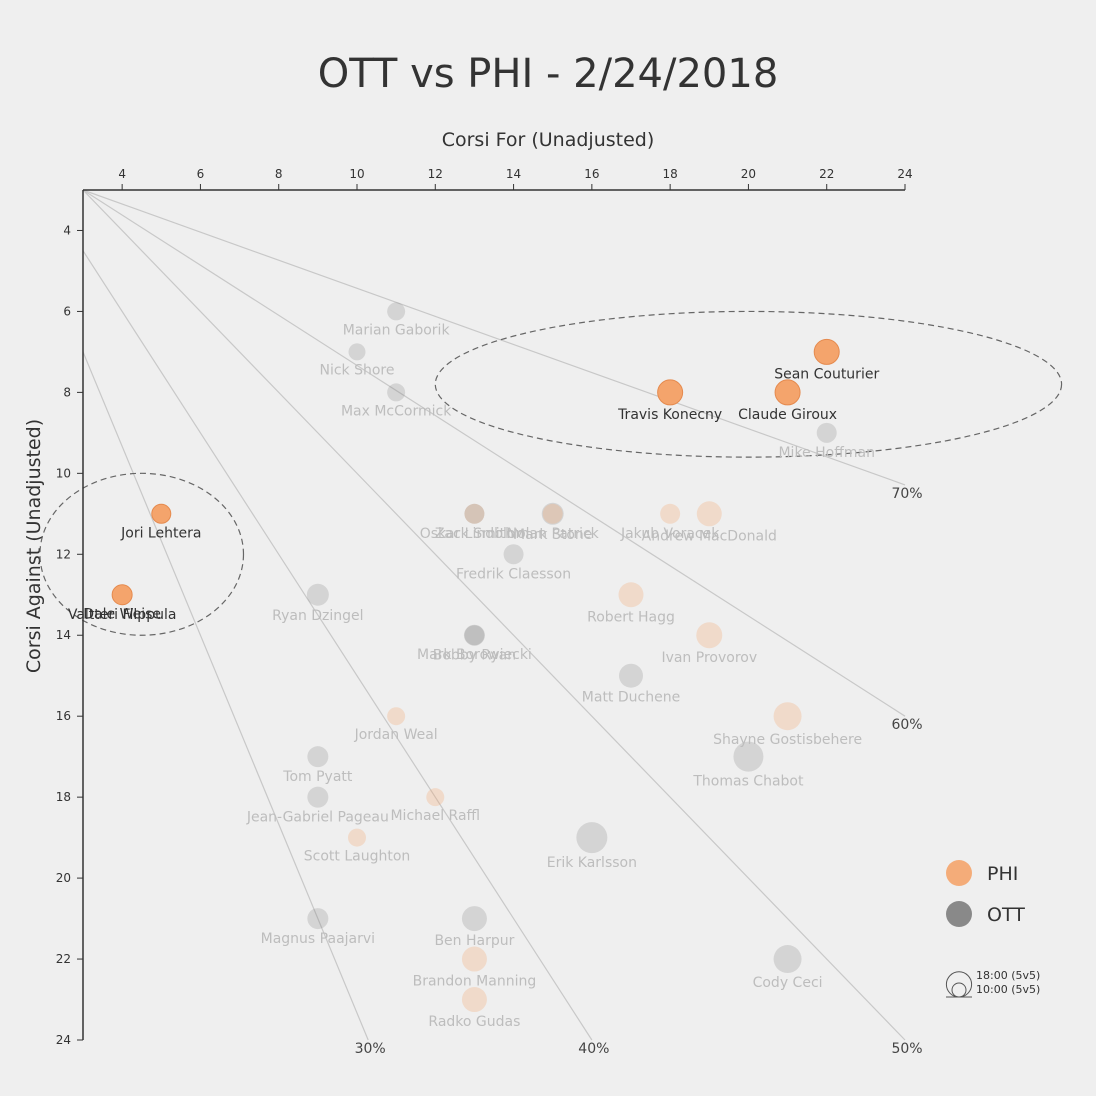  Describe the element at coordinates (670, 513) in the screenshot. I see `point-jakub-voracek` at that location.